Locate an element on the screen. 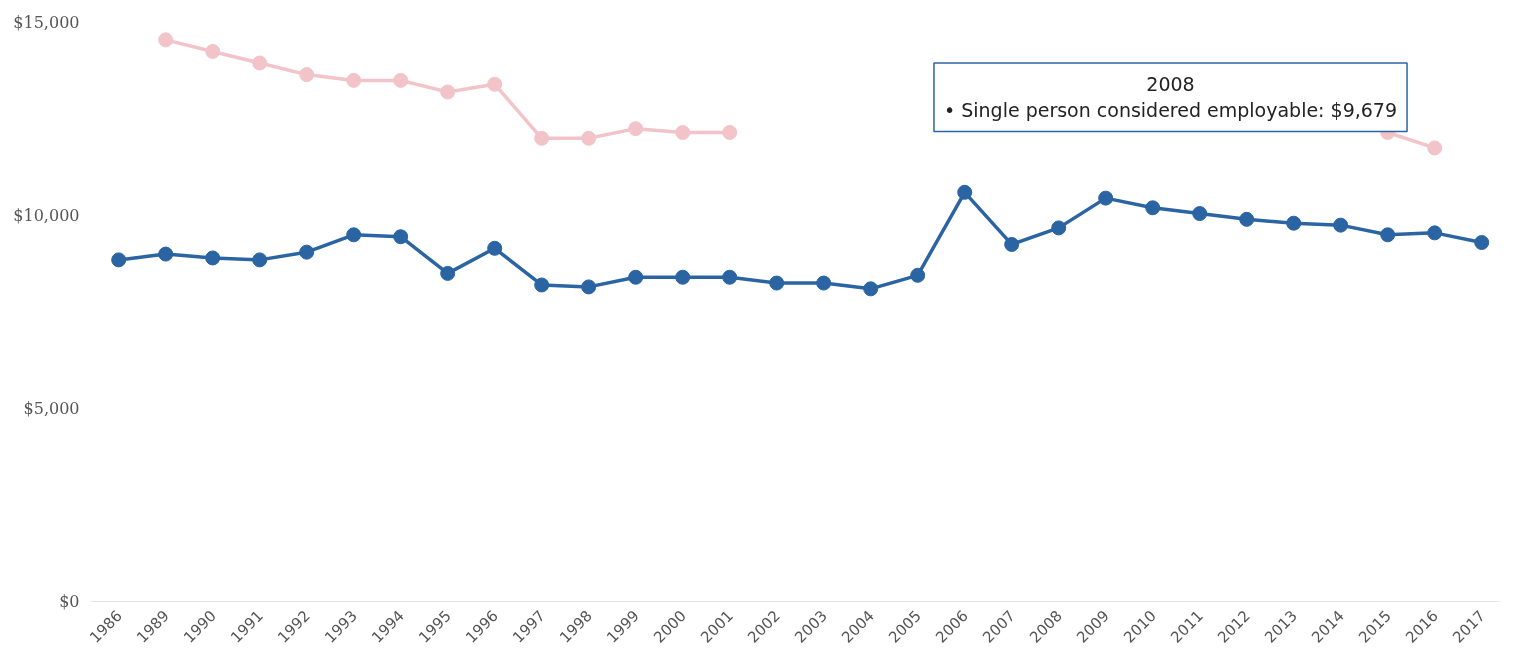 The height and width of the screenshot is (657, 1516). y-tick-label: $15,000 is located at coordinates (46, 22).